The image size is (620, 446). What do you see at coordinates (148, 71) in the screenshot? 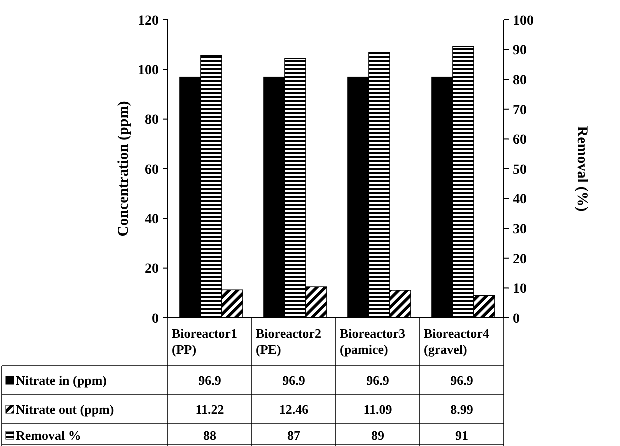
I see `y-tick-label: 100` at bounding box center [148, 71].